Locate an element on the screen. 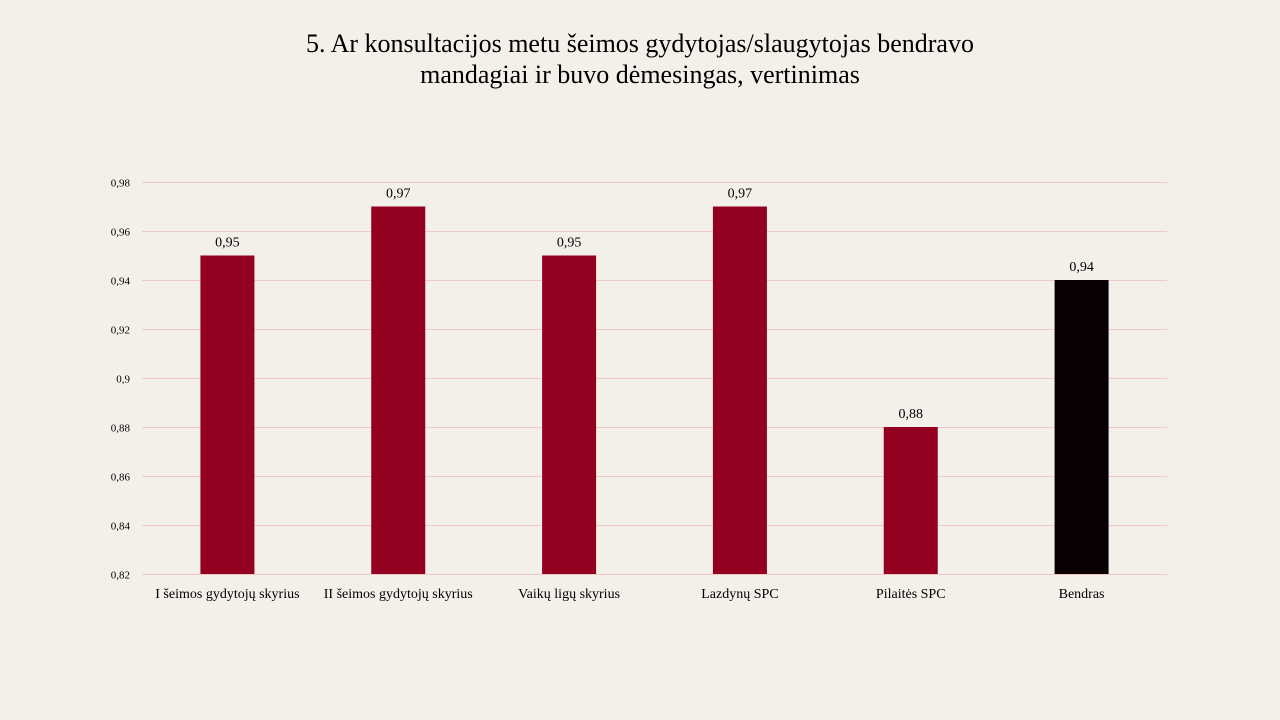 The width and height of the screenshot is (1280, 720). y-tick-label: 0,88 is located at coordinates (121, 429).